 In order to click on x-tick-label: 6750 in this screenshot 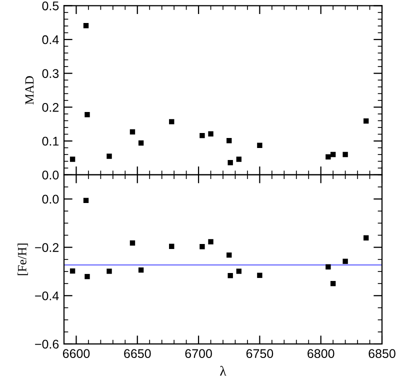, I will do `click(260, 353)`.